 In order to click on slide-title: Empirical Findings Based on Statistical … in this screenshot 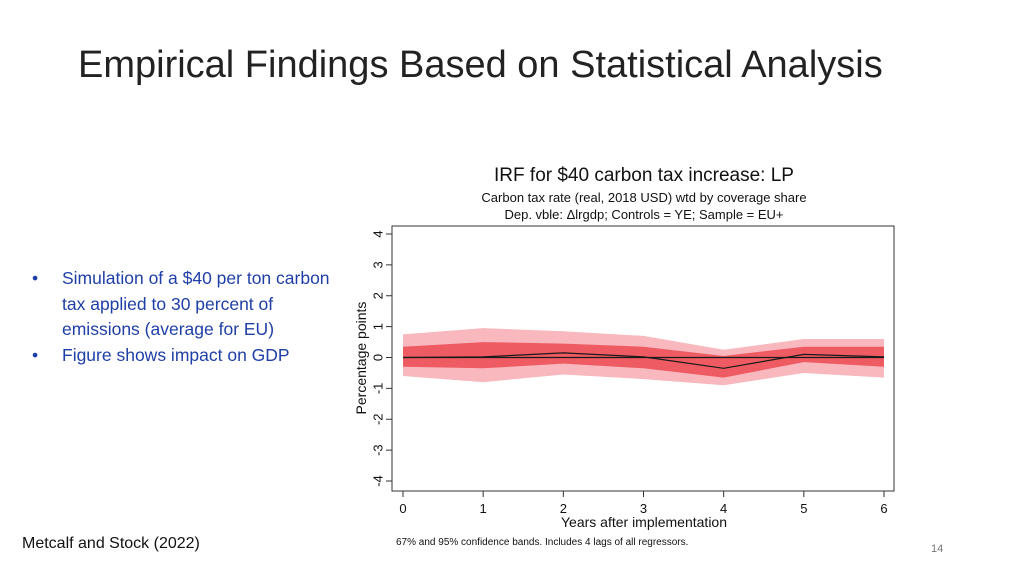, I will do `click(480, 65)`.